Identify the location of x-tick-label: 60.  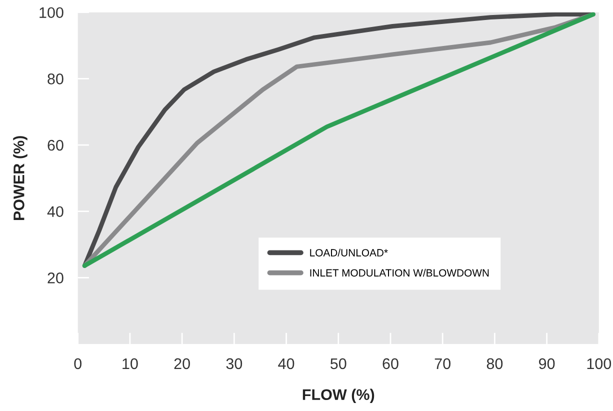
(390, 364).